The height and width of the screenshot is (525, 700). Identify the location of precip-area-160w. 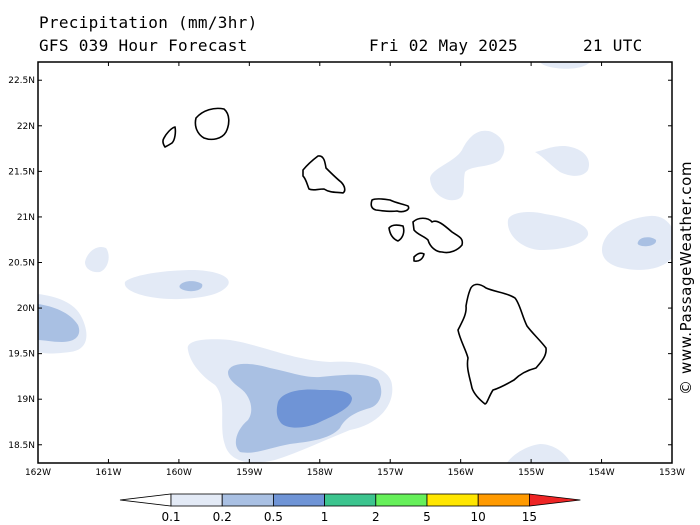
(176, 285).